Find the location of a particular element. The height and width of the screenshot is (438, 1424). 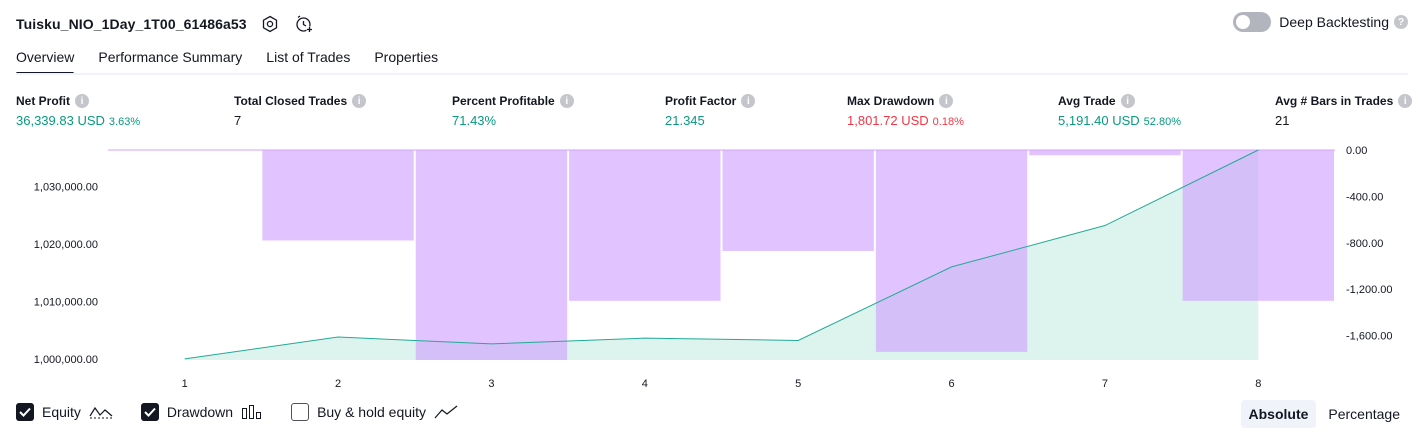

deep-backtesting: Deep Backtesting ? is located at coordinates (1320, 22).